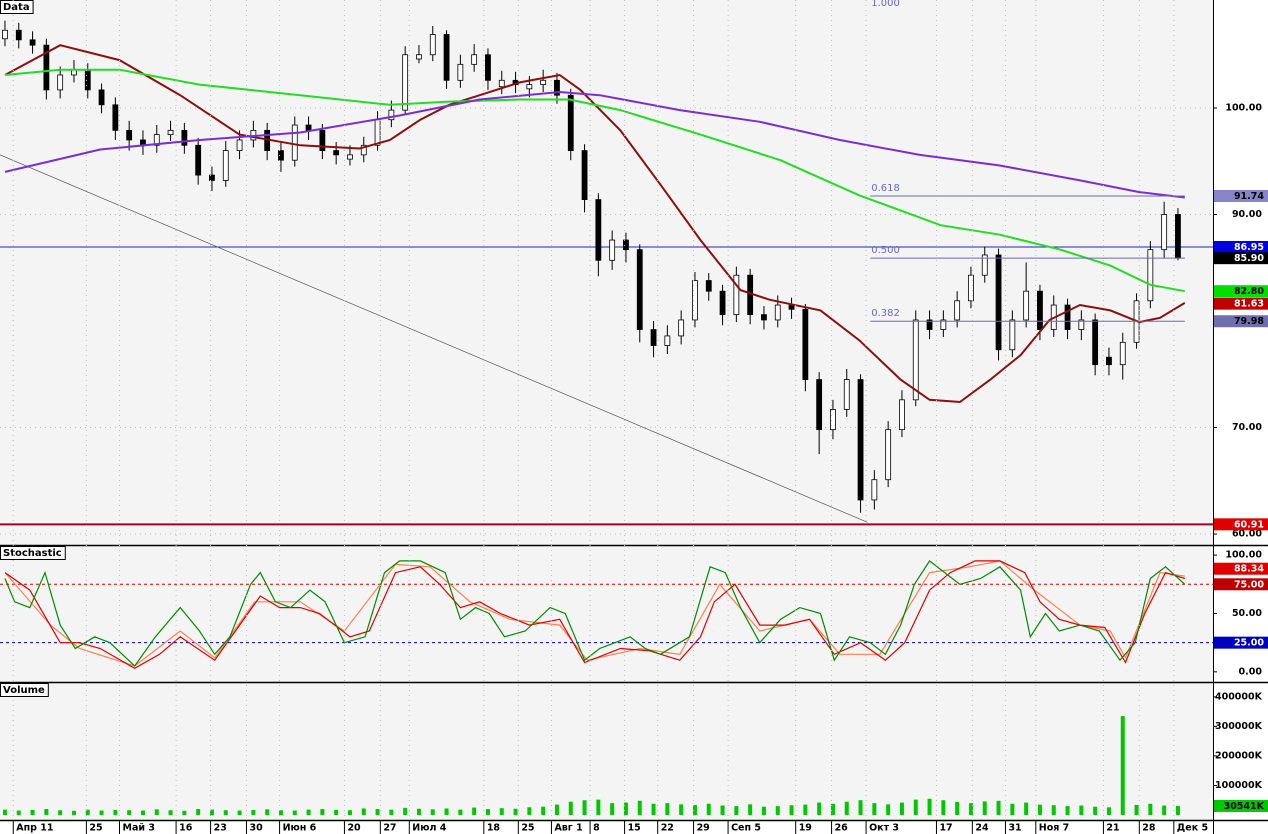 Image resolution: width=1268 pixels, height=834 pixels. What do you see at coordinates (885, 4) in the screenshot?
I see `fib-label: 1.000` at bounding box center [885, 4].